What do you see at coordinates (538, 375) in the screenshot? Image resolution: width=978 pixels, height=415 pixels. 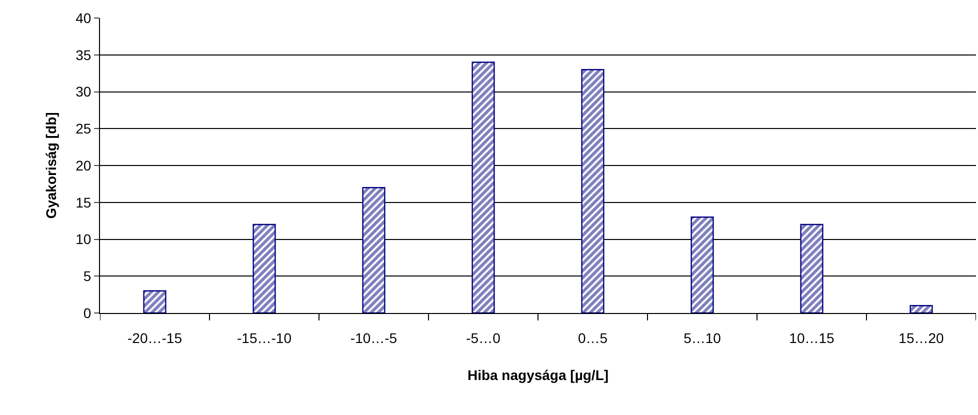 I see `x-axis-title: Hiba nagysága [µg/L]` at bounding box center [538, 375].